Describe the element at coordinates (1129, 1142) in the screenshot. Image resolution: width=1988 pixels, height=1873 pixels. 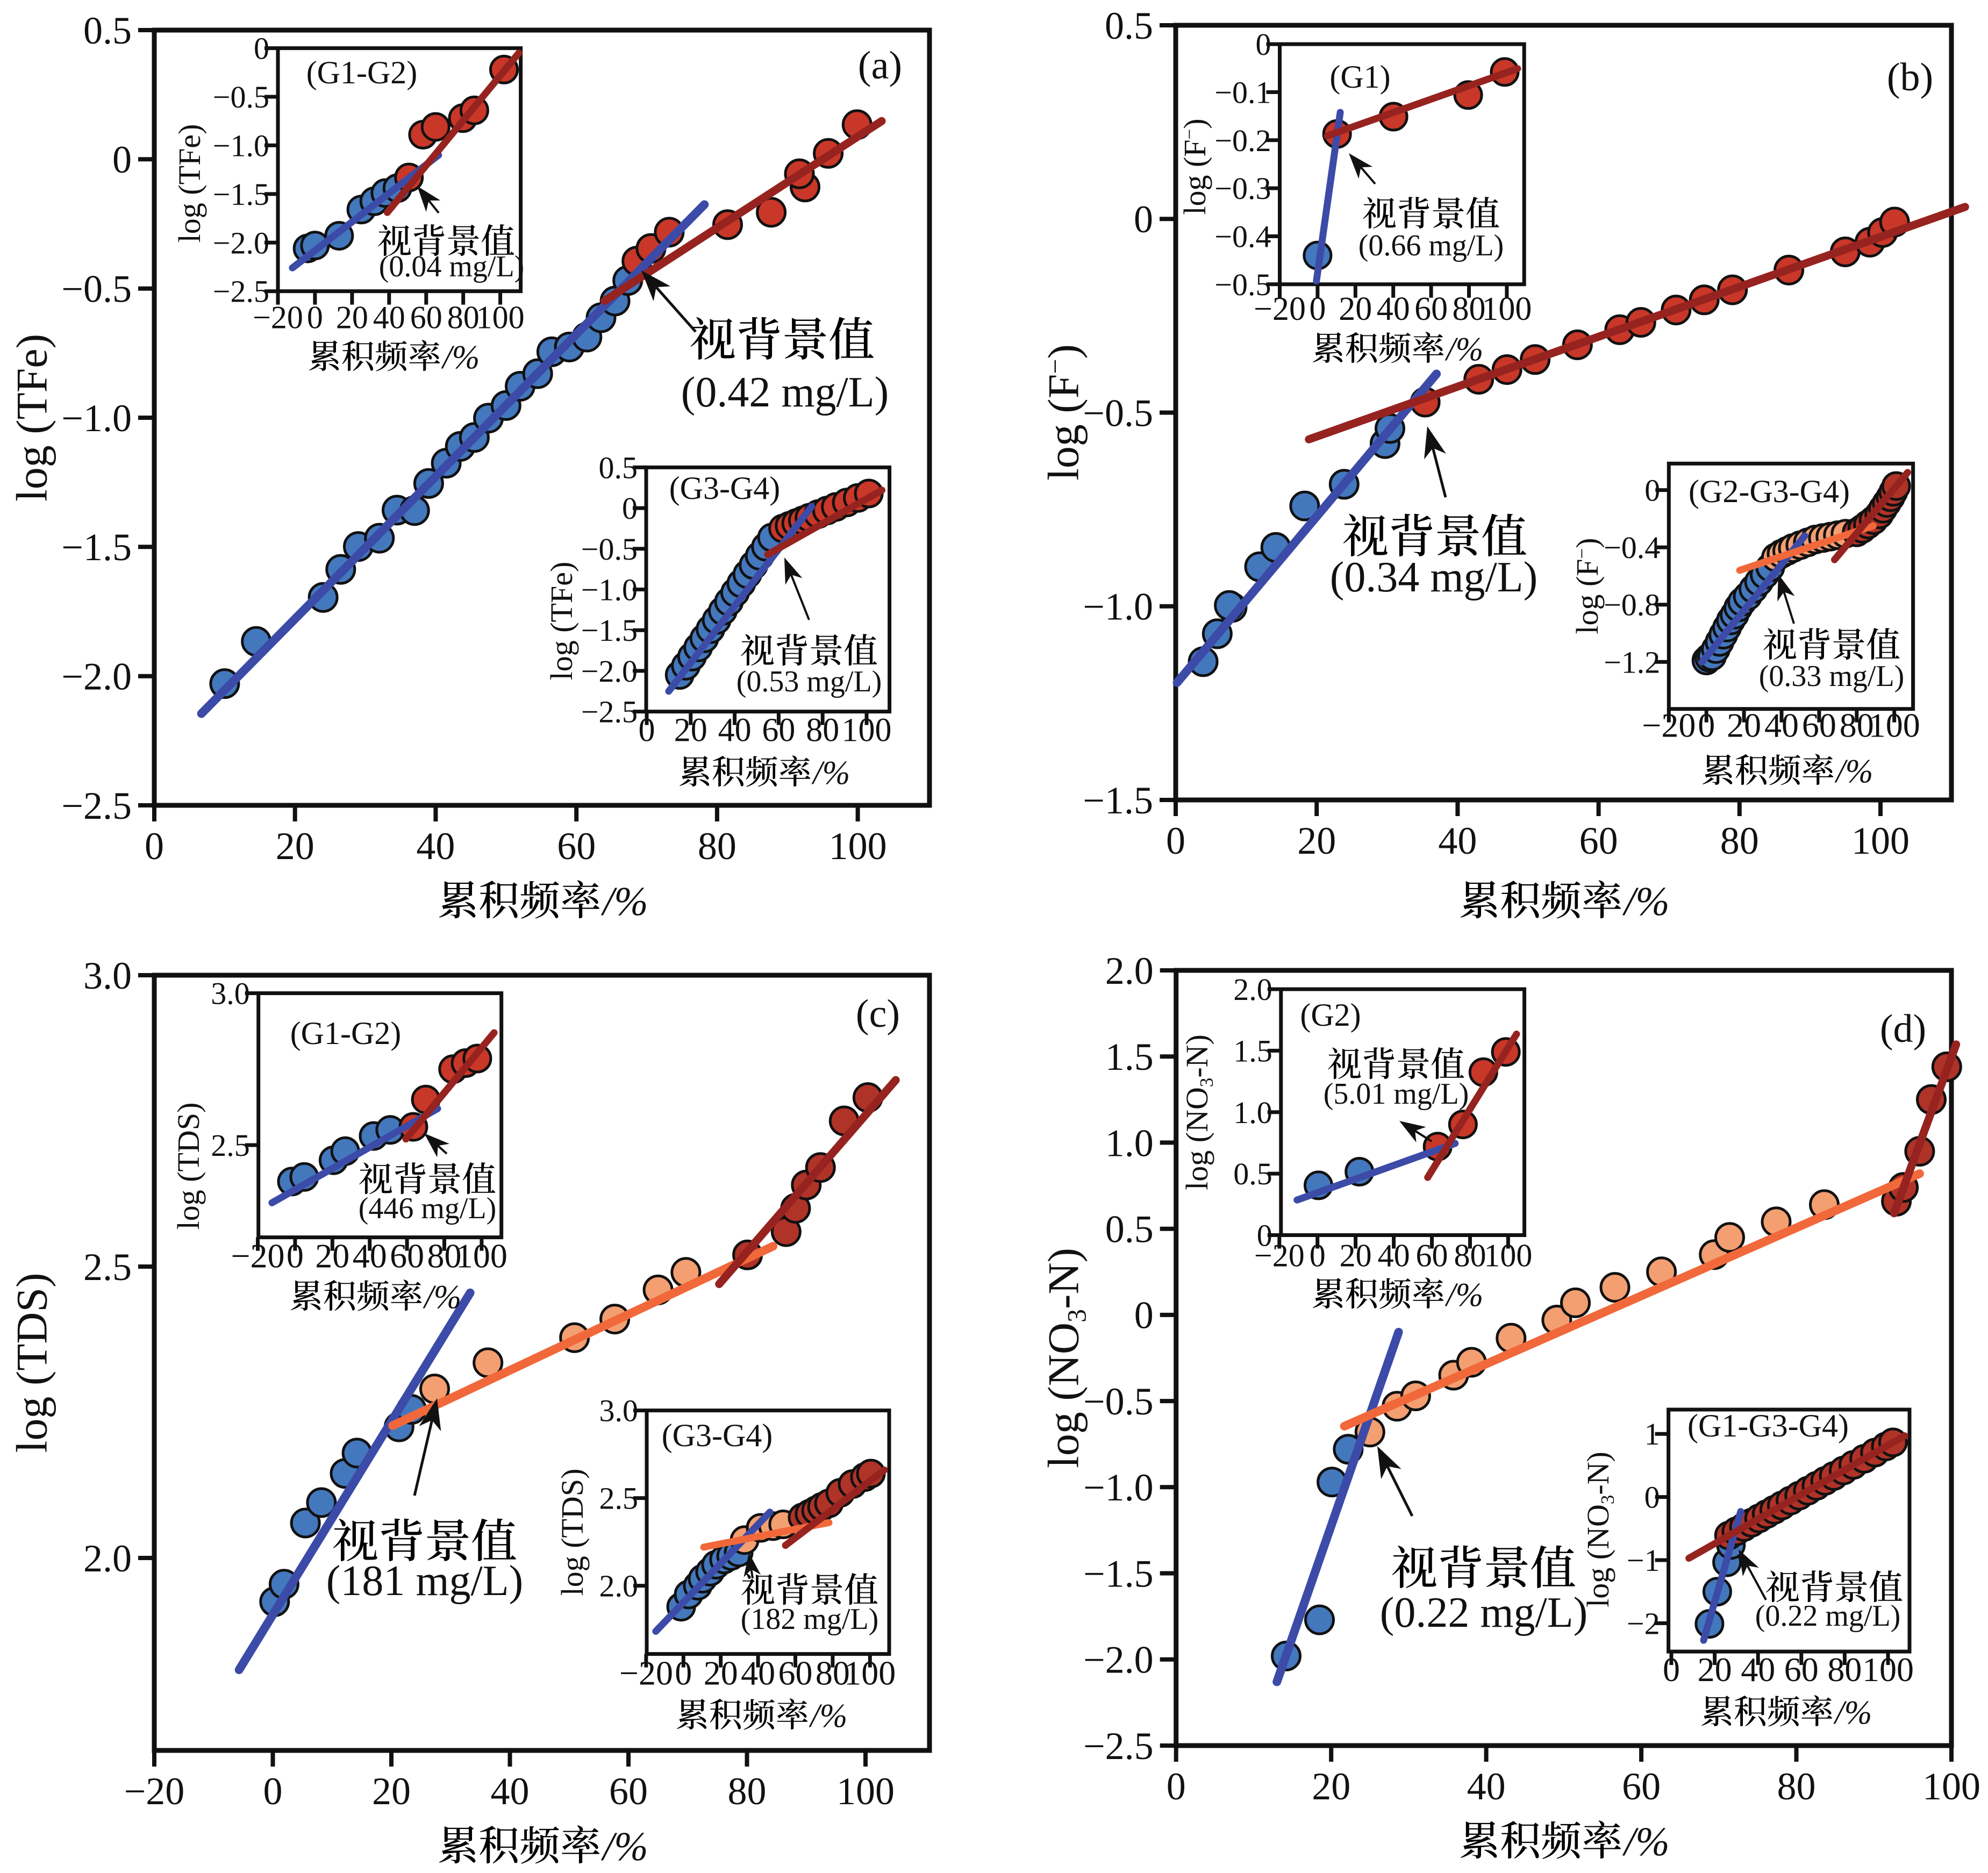
I see `svg-text: 1.0` at that location.